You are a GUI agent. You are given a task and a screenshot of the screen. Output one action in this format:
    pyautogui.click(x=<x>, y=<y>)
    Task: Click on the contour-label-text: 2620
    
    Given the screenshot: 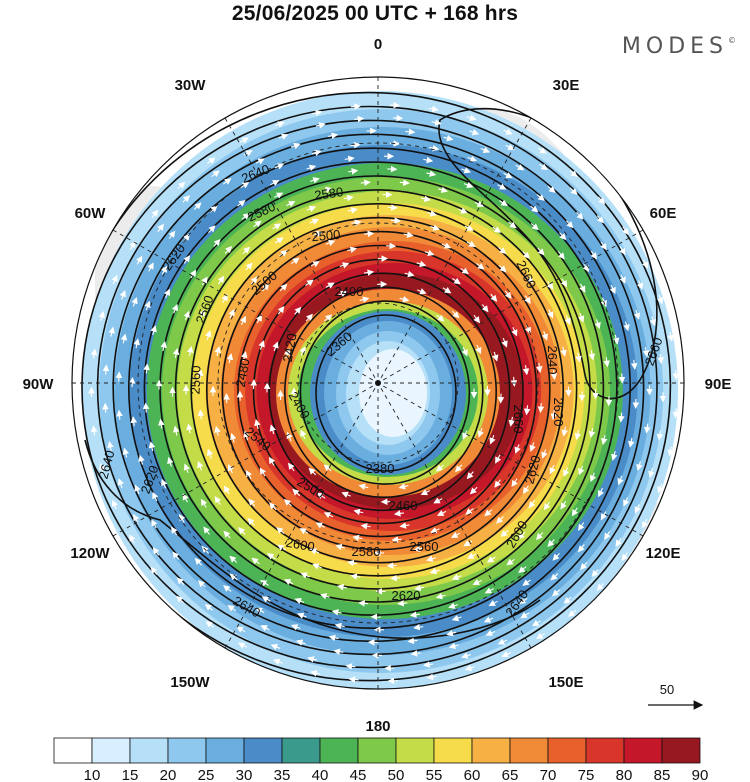 What is the action you would take?
    pyautogui.click(x=406, y=595)
    